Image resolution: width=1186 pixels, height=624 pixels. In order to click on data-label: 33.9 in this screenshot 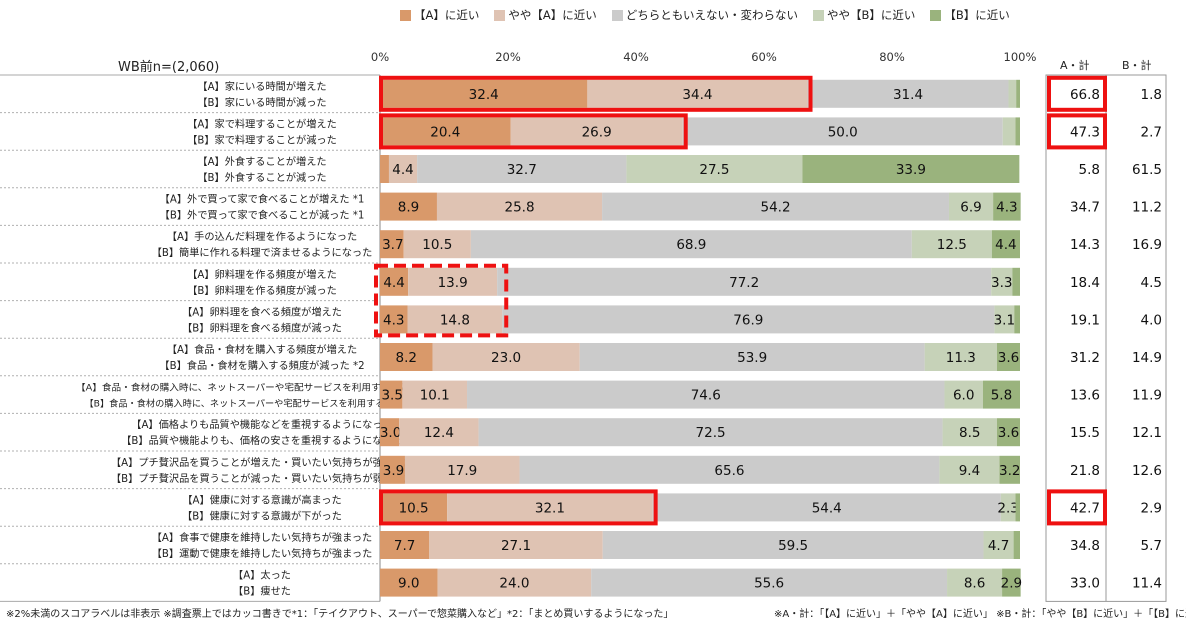, I will do `click(911, 170)`.